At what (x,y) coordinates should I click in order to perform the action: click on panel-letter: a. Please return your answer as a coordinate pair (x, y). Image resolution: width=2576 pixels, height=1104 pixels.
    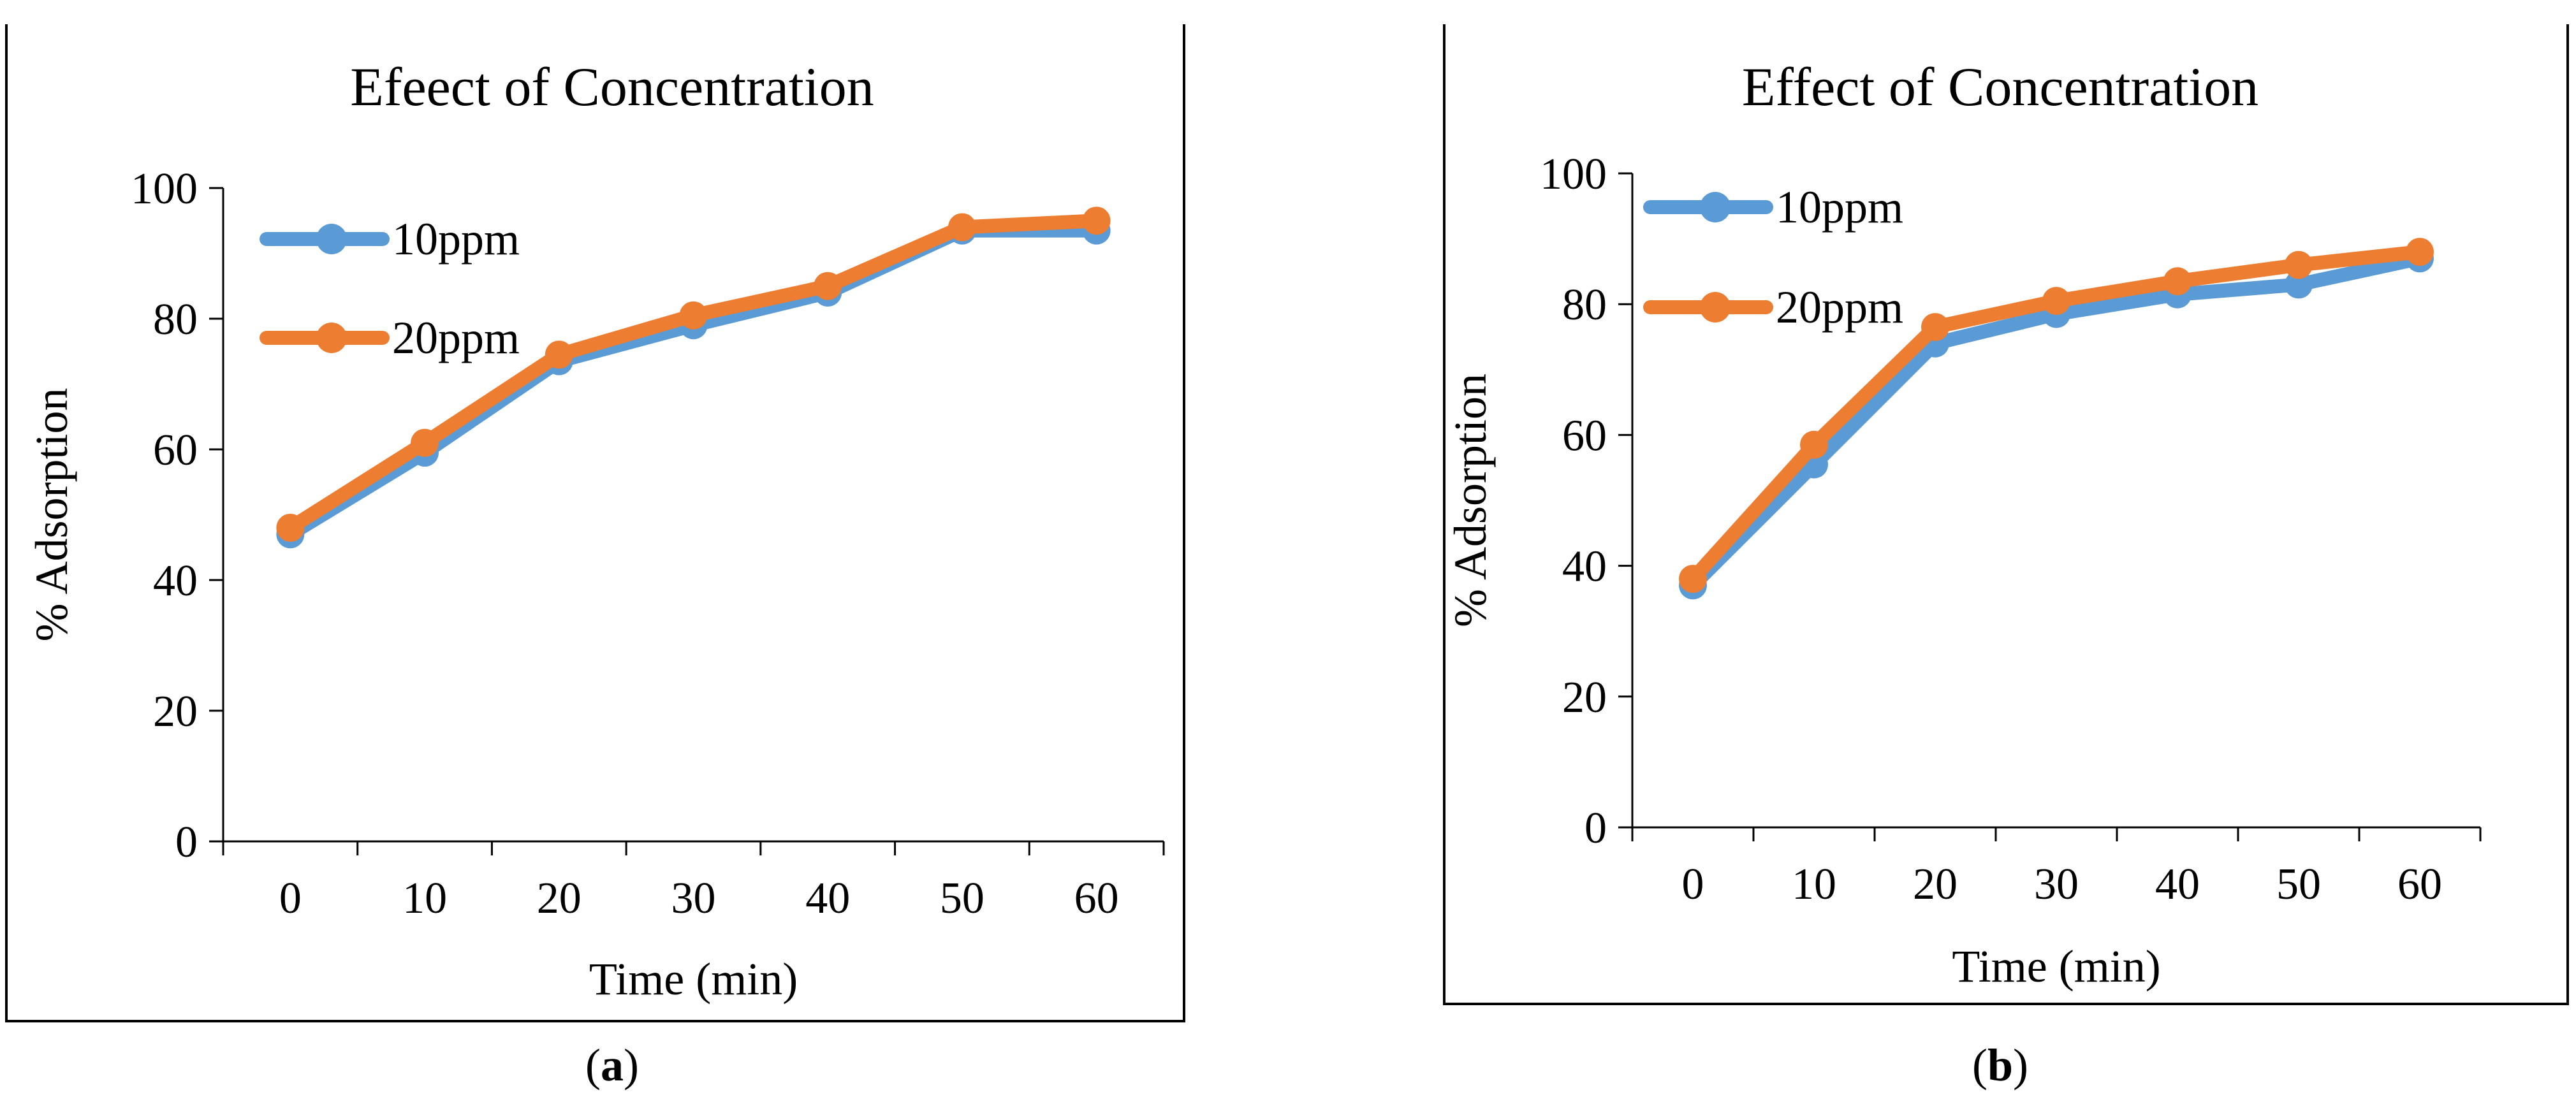
    Looking at the image, I should click on (612, 1065).